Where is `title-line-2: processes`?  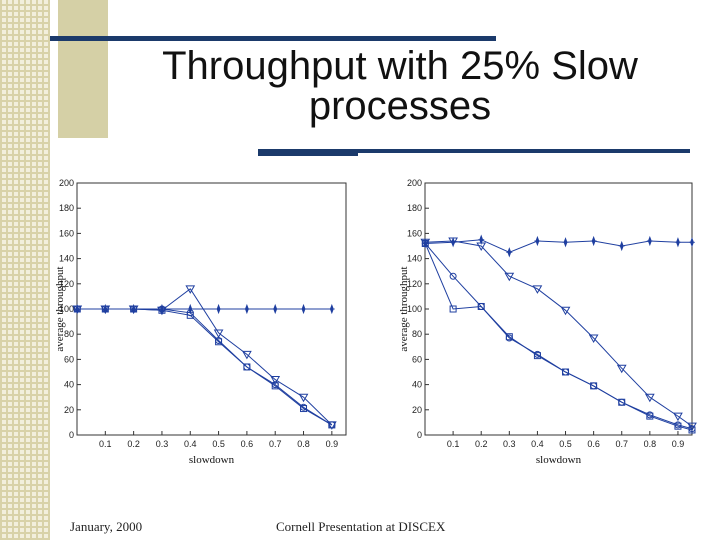 title-line-2: processes is located at coordinates (400, 106).